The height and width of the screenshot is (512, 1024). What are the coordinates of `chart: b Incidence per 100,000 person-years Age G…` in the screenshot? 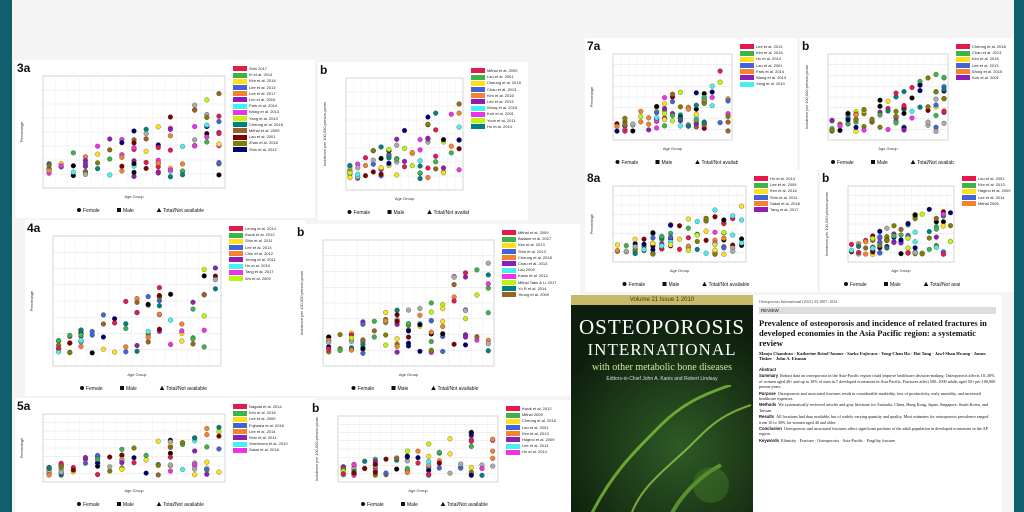 It's located at (878, 102).